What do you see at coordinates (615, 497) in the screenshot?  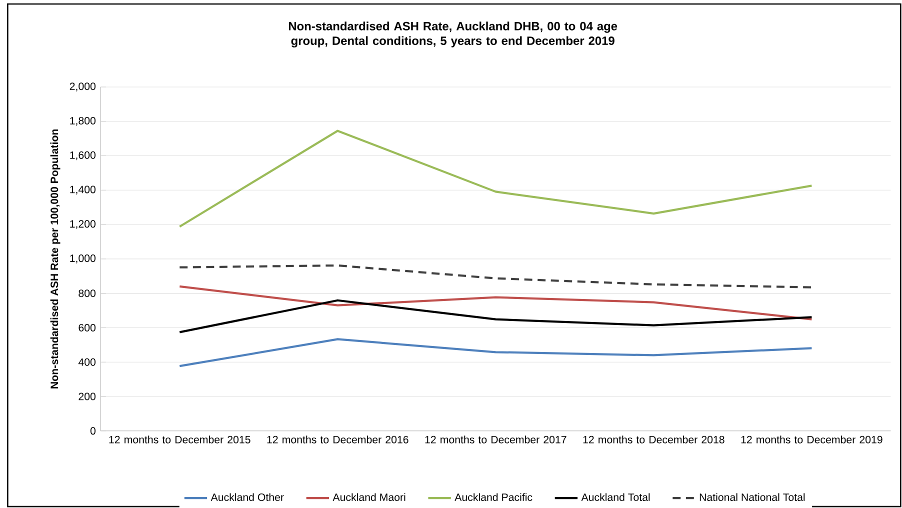 I see `legend-label: Auckland Total` at bounding box center [615, 497].